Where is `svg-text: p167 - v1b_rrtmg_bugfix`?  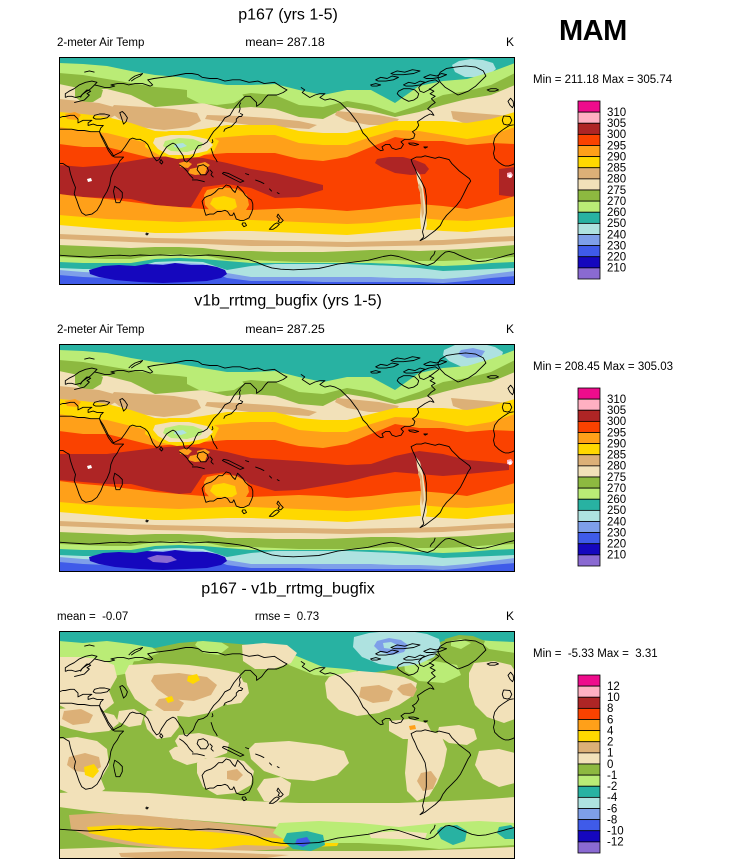
svg-text: p167 - v1b_rrtmg_bugfix is located at coordinates (287, 589).